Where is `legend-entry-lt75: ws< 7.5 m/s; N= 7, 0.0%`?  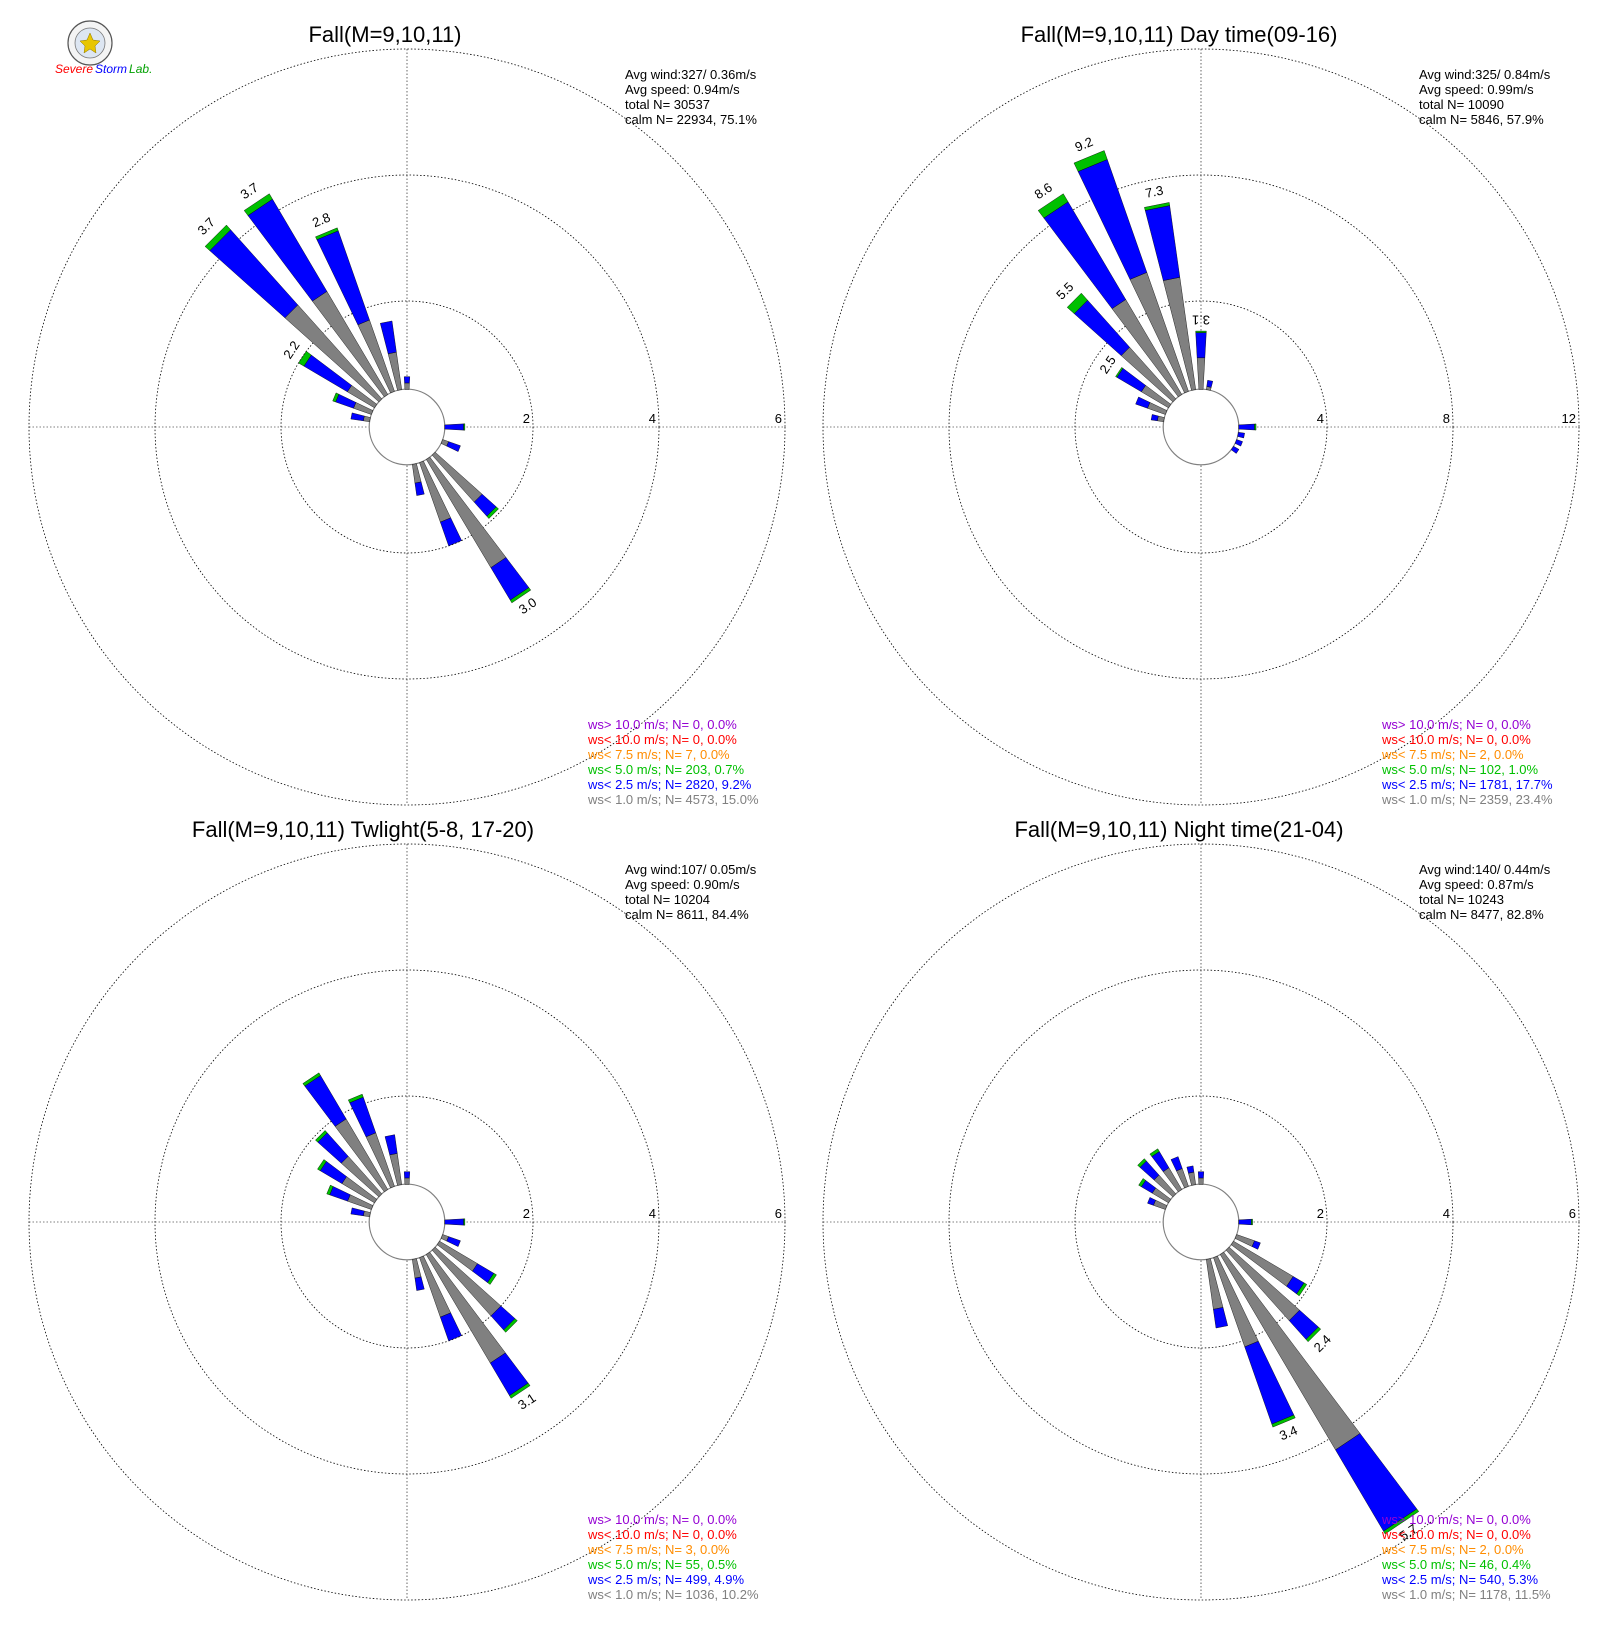 legend-entry-lt75: ws< 7.5 m/s; N= 7, 0.0% is located at coordinates (658, 754).